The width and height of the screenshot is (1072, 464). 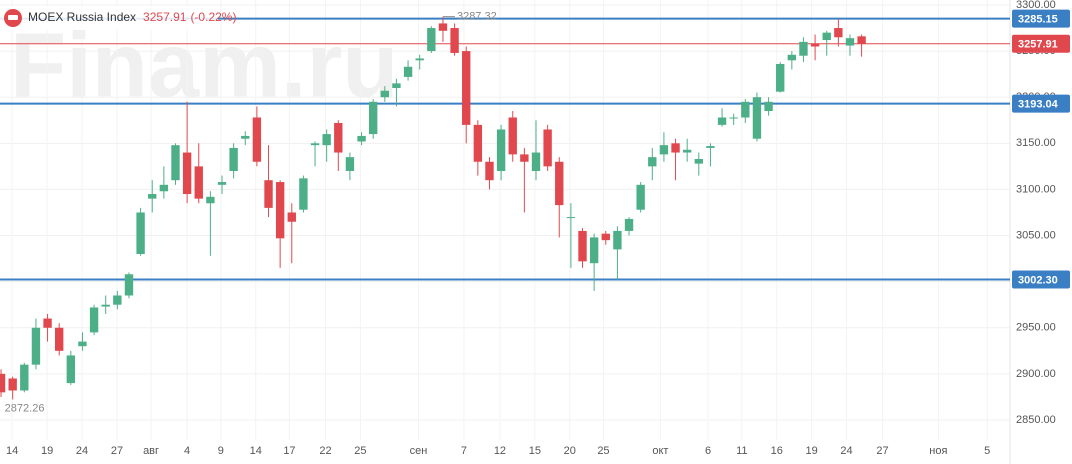 I want to click on y-tick-label: 3100.00, so click(x=1036, y=189).